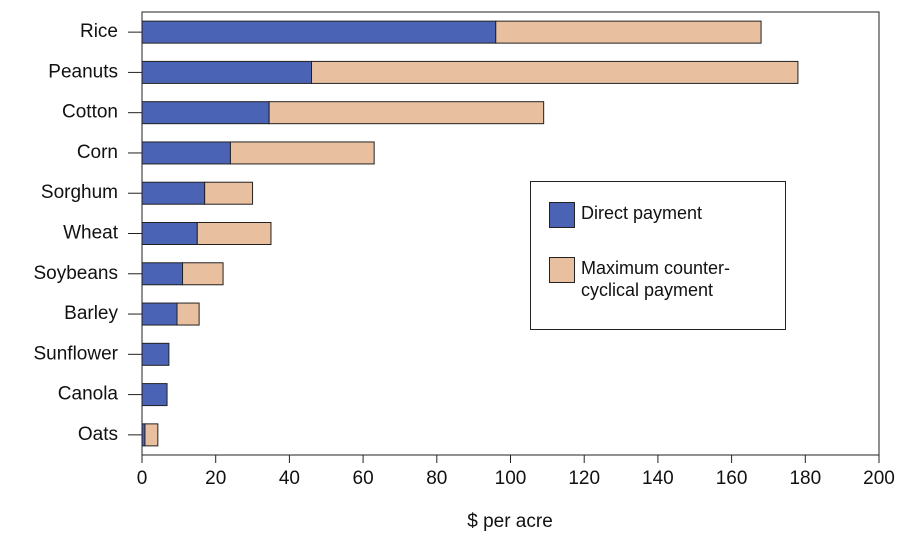 The image size is (899, 536). Describe the element at coordinates (656, 279) in the screenshot. I see `legend-label: Maximum counter-cyclical payment` at that location.